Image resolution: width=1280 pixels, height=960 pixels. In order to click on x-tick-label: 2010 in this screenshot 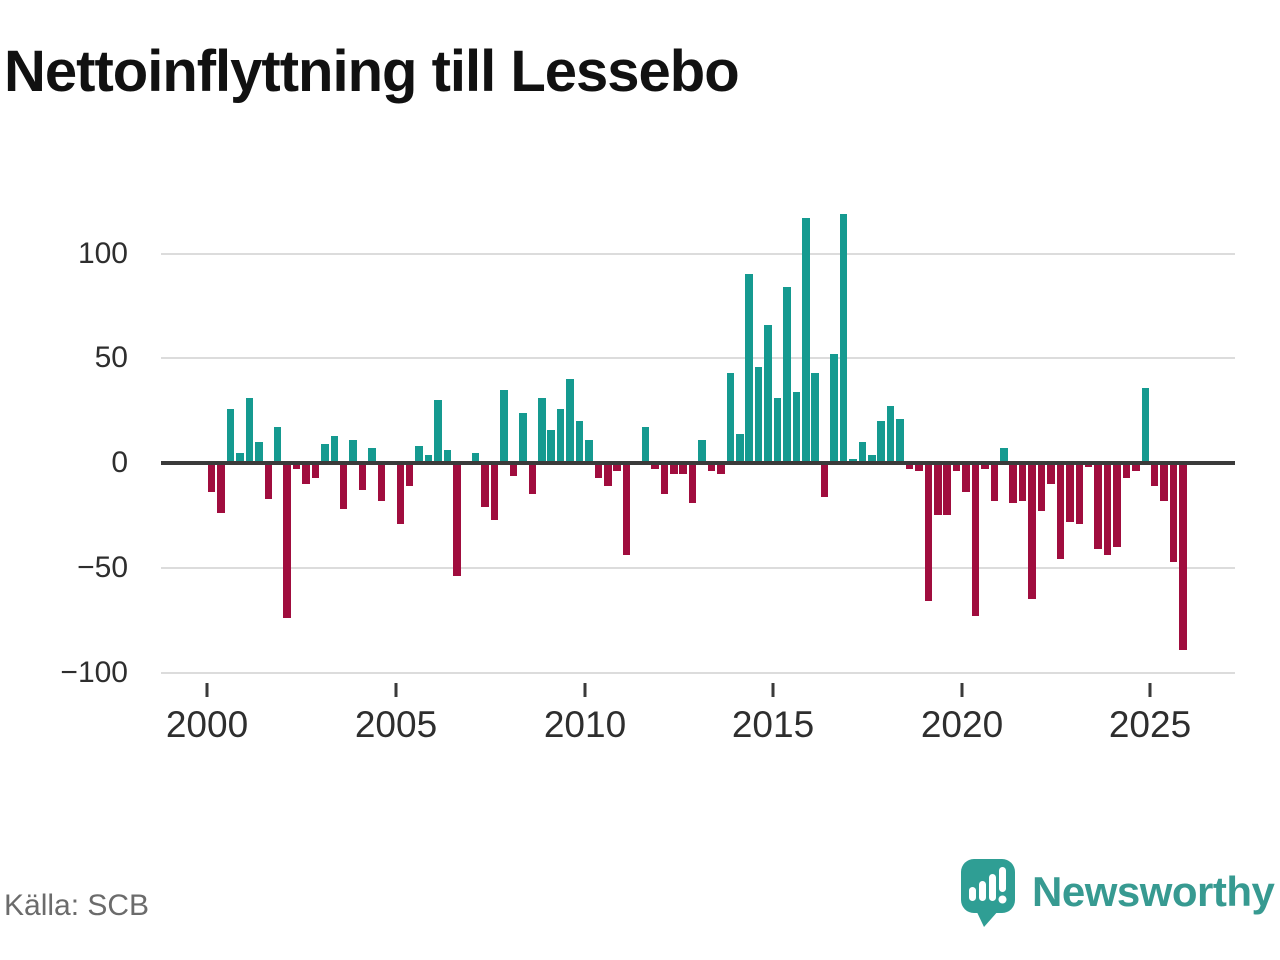, I will do `click(585, 724)`.